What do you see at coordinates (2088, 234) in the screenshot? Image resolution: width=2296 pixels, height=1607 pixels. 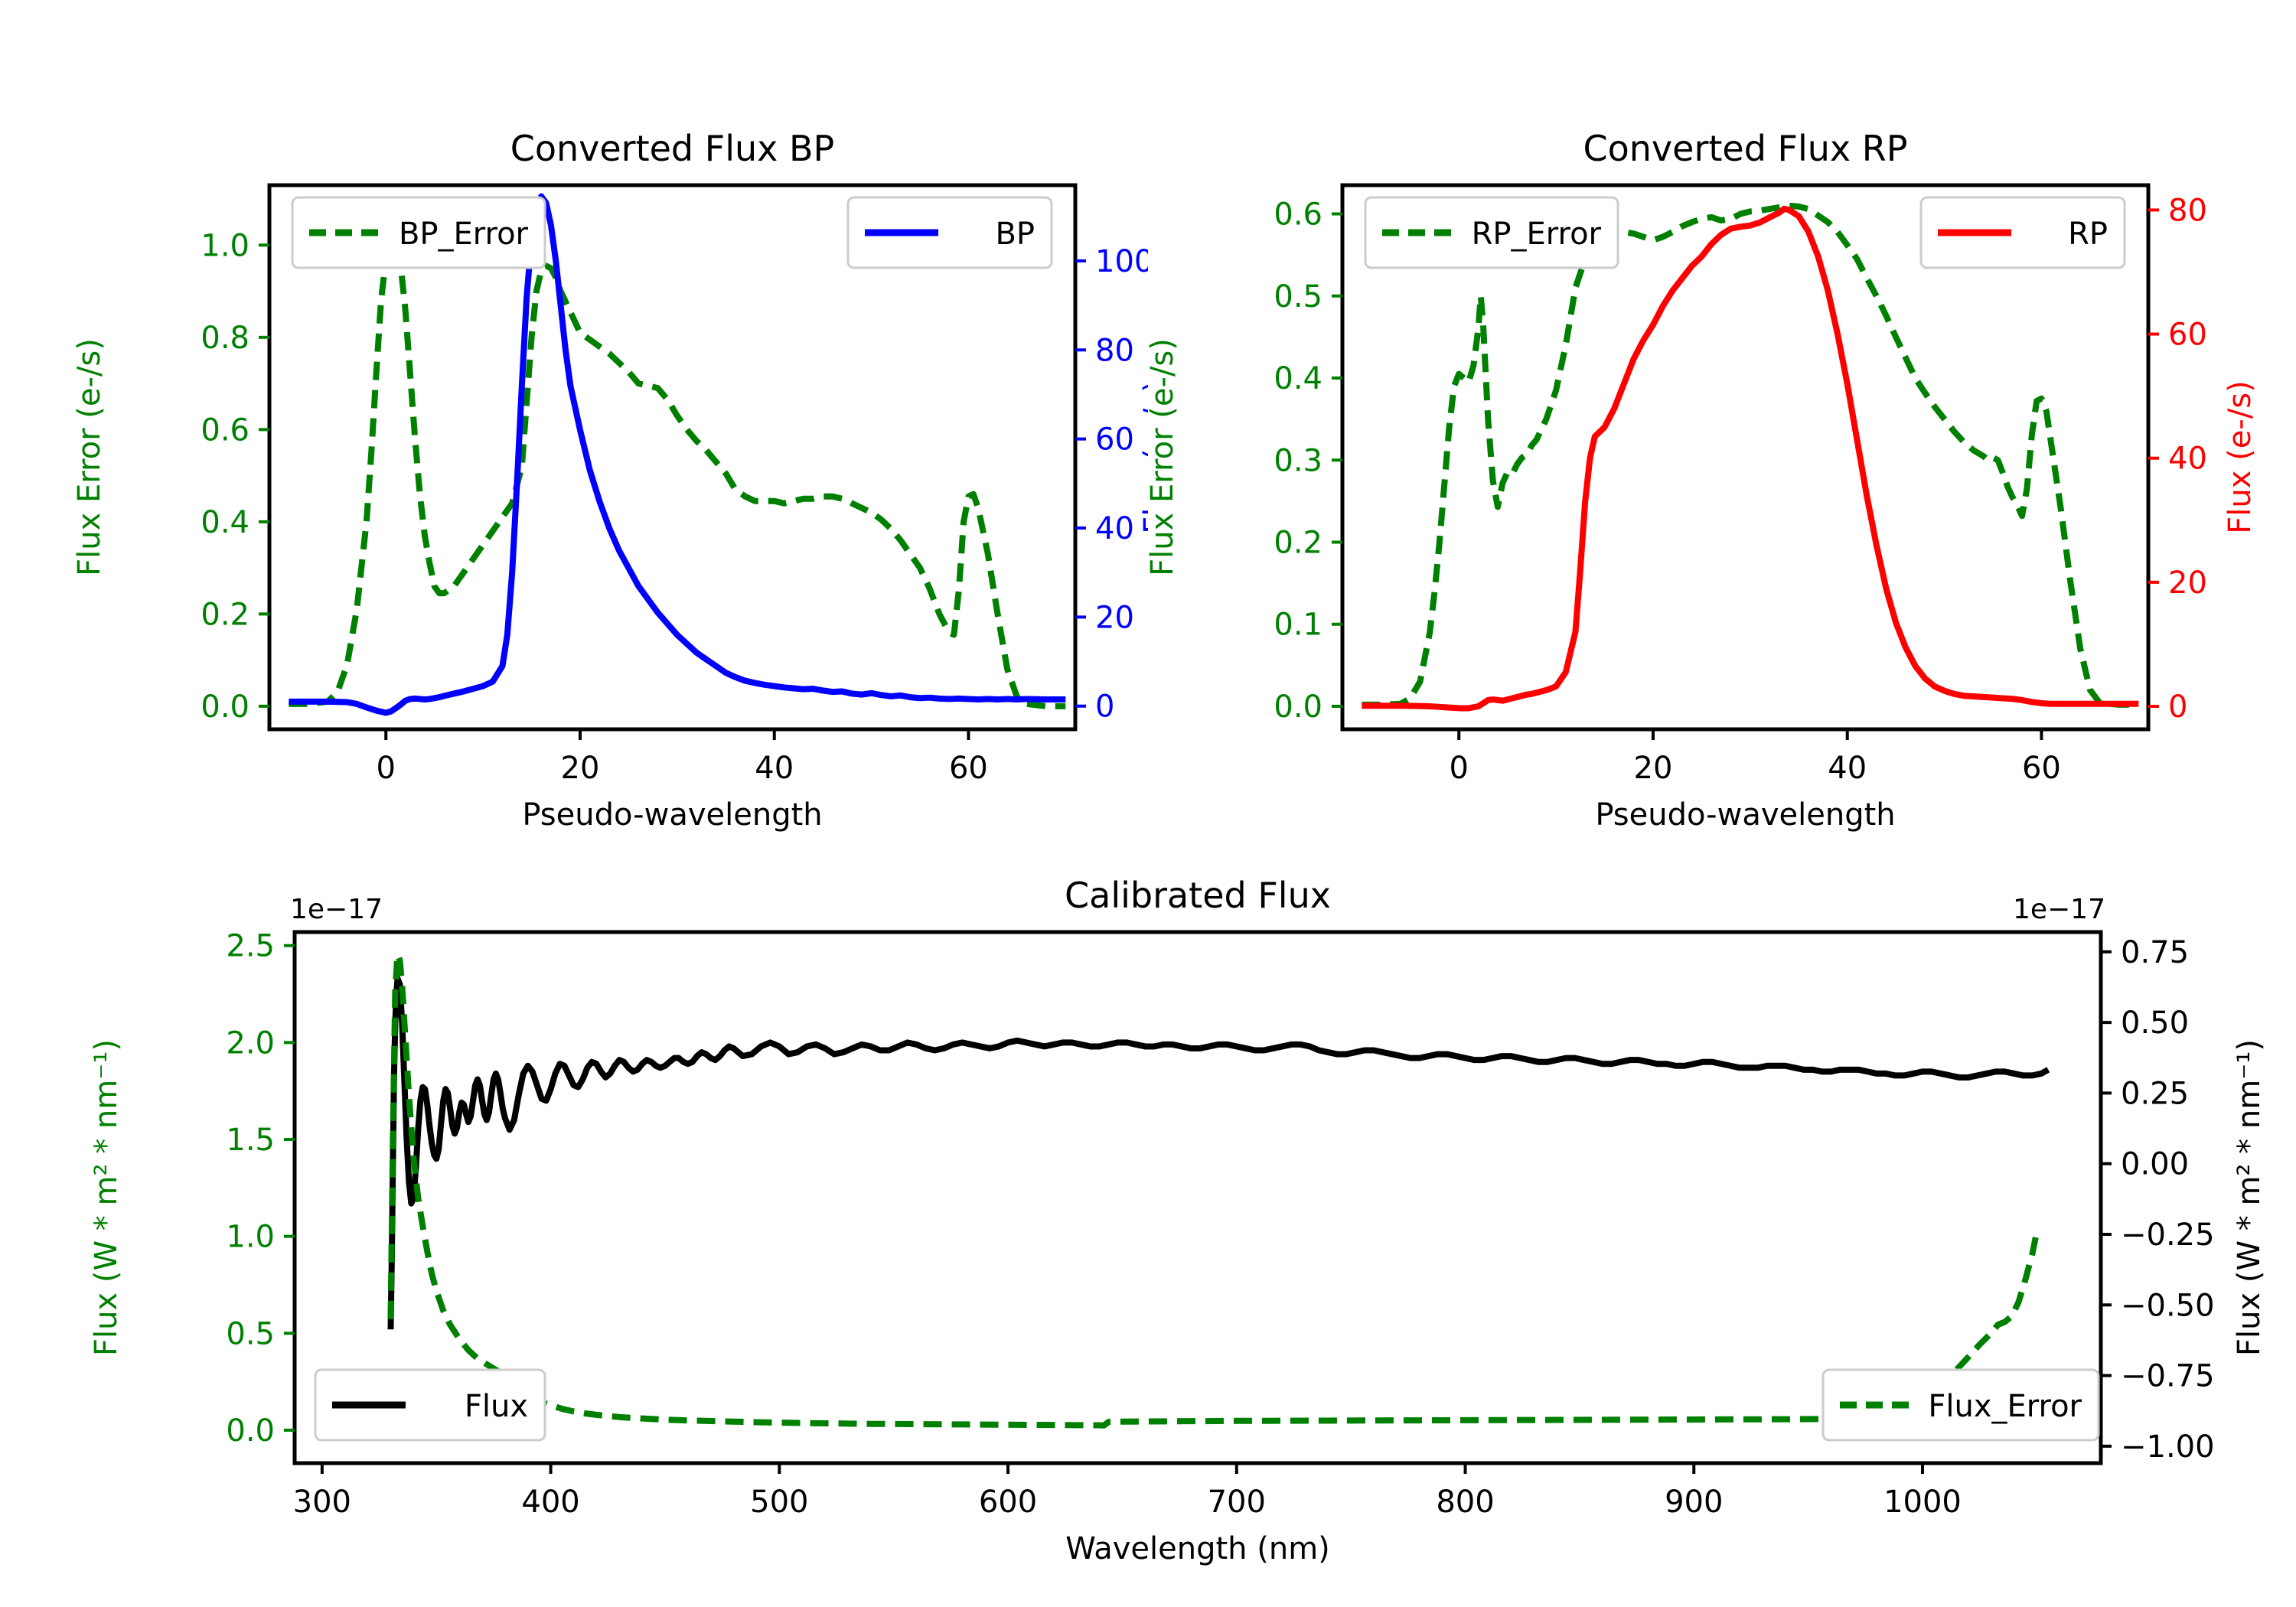 I see `legend-label: RP` at bounding box center [2088, 234].